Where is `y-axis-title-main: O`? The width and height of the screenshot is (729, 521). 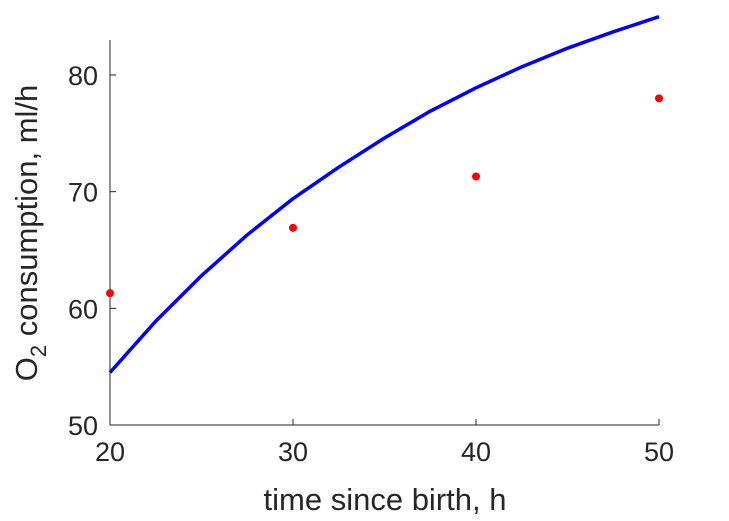 y-axis-title-main: O is located at coordinates (26, 369).